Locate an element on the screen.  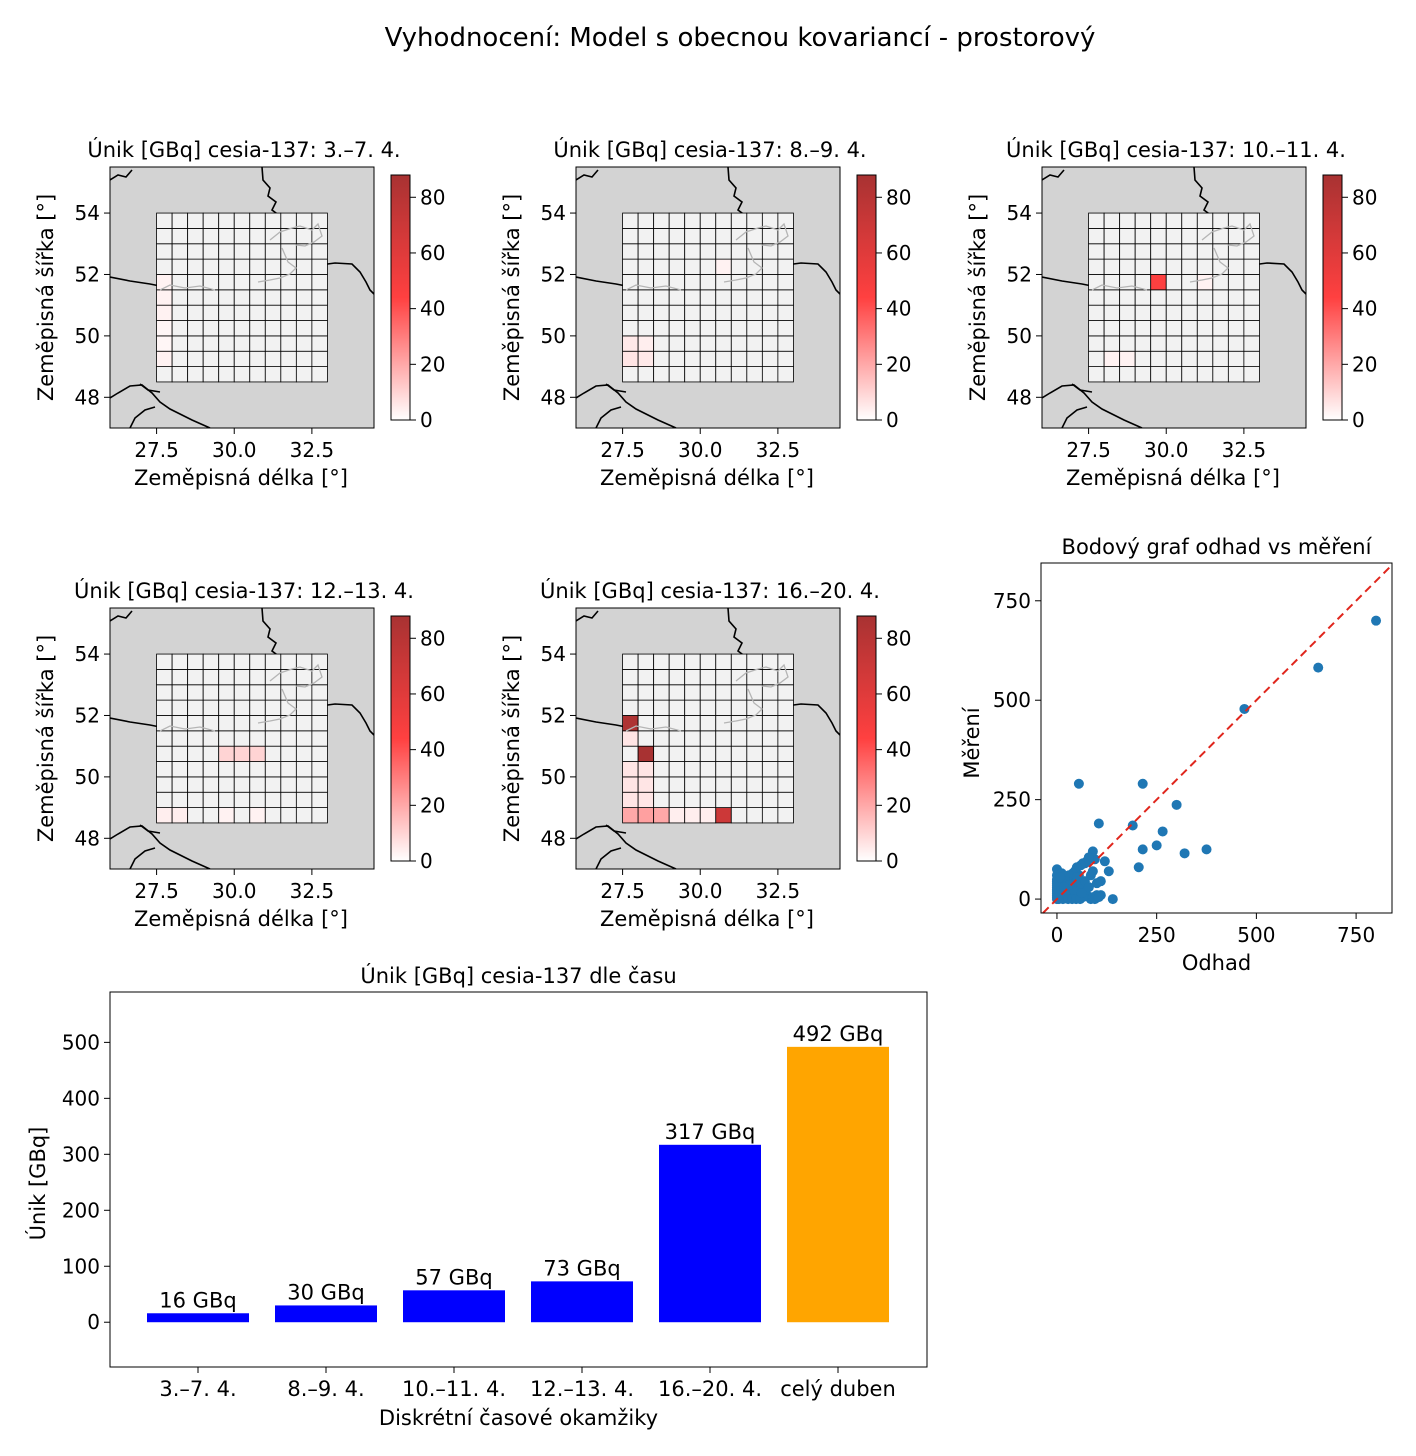
map-title: Únik [GBq] cesia-137: 3.–7. 4. is located at coordinates (243, 149).